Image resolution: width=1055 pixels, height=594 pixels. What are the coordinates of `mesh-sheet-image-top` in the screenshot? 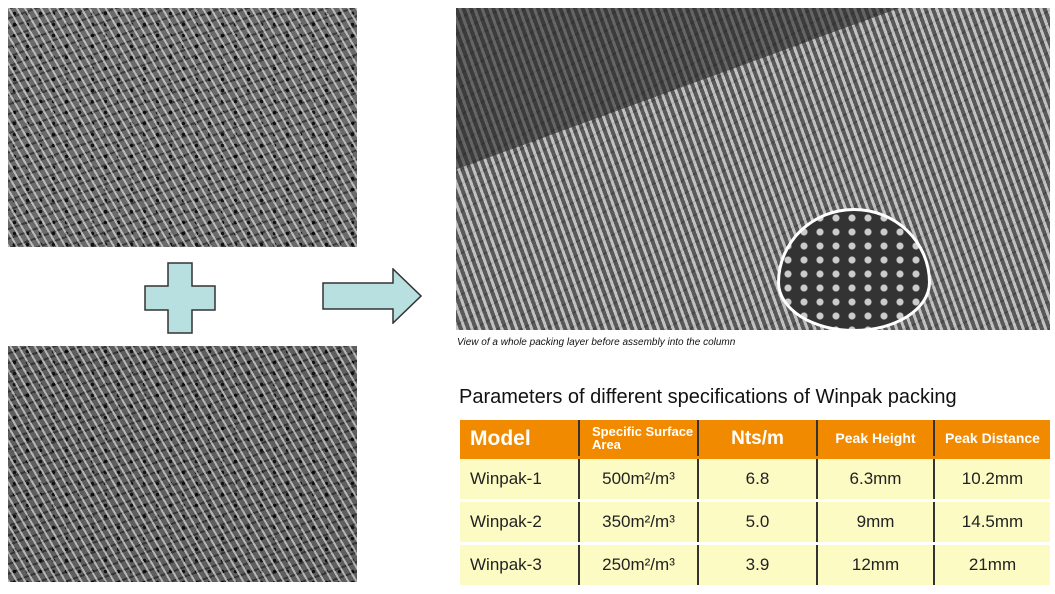 It's located at (182, 127).